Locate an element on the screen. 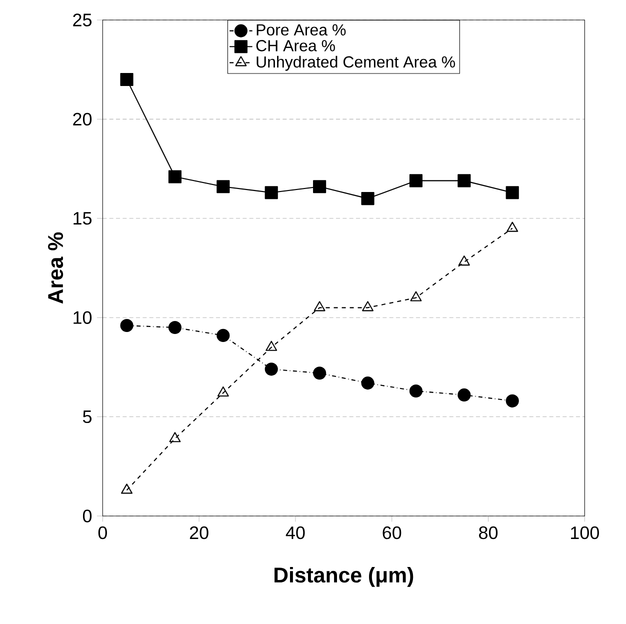 The width and height of the screenshot is (626, 624). y-tick-label: 10 is located at coordinates (83, 317).